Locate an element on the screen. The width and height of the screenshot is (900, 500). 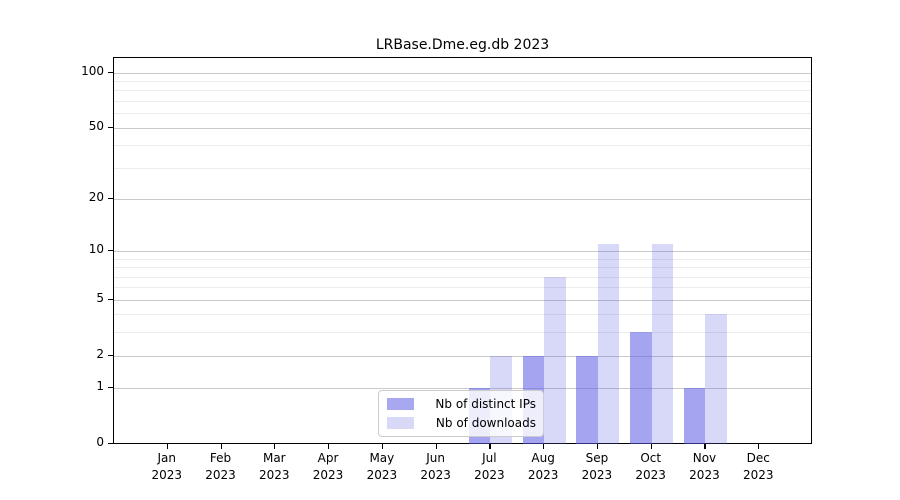
y-tick-label: 5 is located at coordinates (100, 297).